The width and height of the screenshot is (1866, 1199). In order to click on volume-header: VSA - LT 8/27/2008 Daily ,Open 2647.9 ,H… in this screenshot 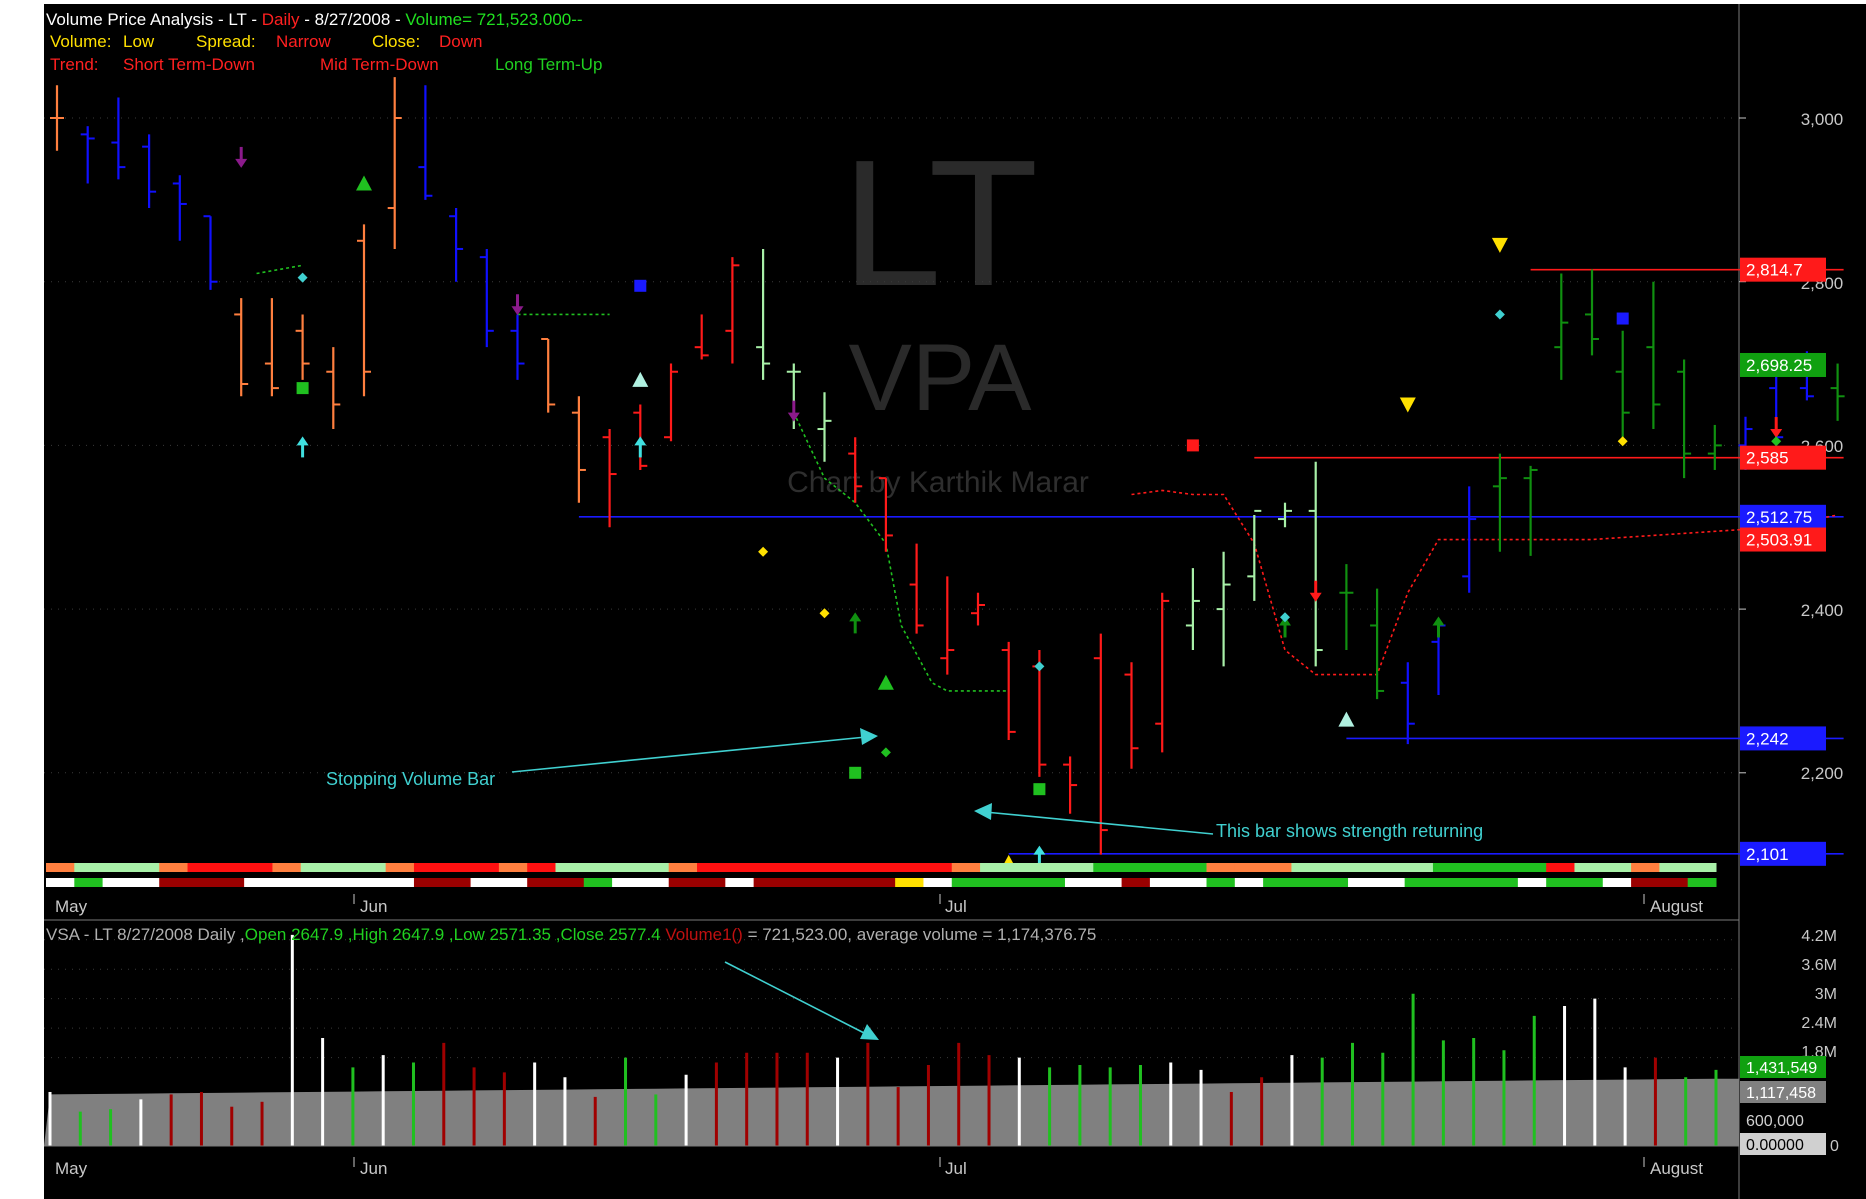, I will do `click(571, 934)`.